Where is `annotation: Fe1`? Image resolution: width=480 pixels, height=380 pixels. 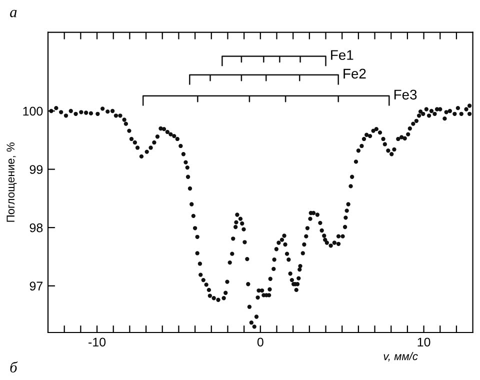 annotation: Fe1 is located at coordinates (342, 55).